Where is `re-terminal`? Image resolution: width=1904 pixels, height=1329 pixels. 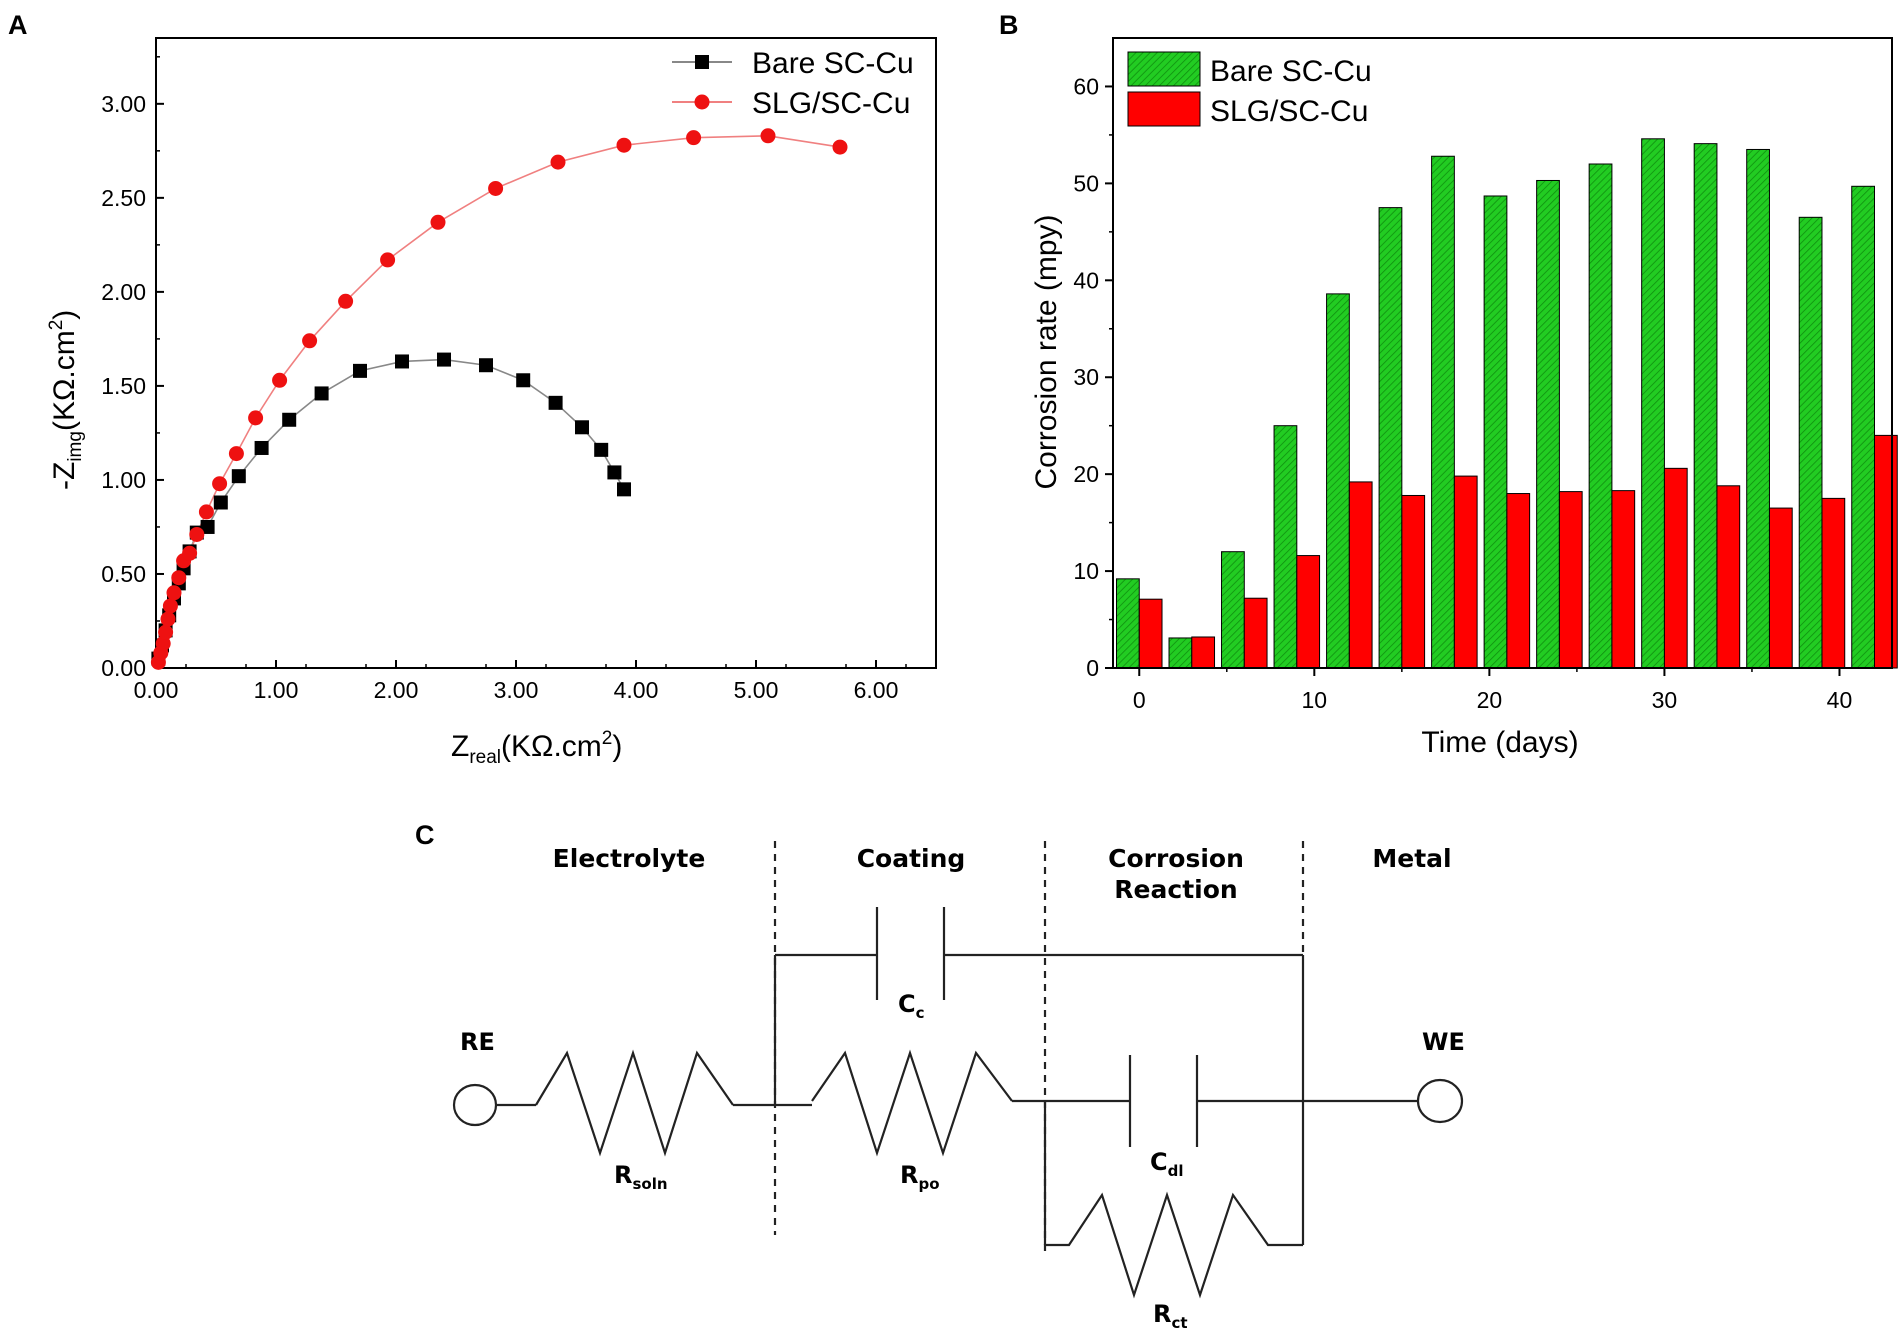 re-terminal is located at coordinates (475, 1105).